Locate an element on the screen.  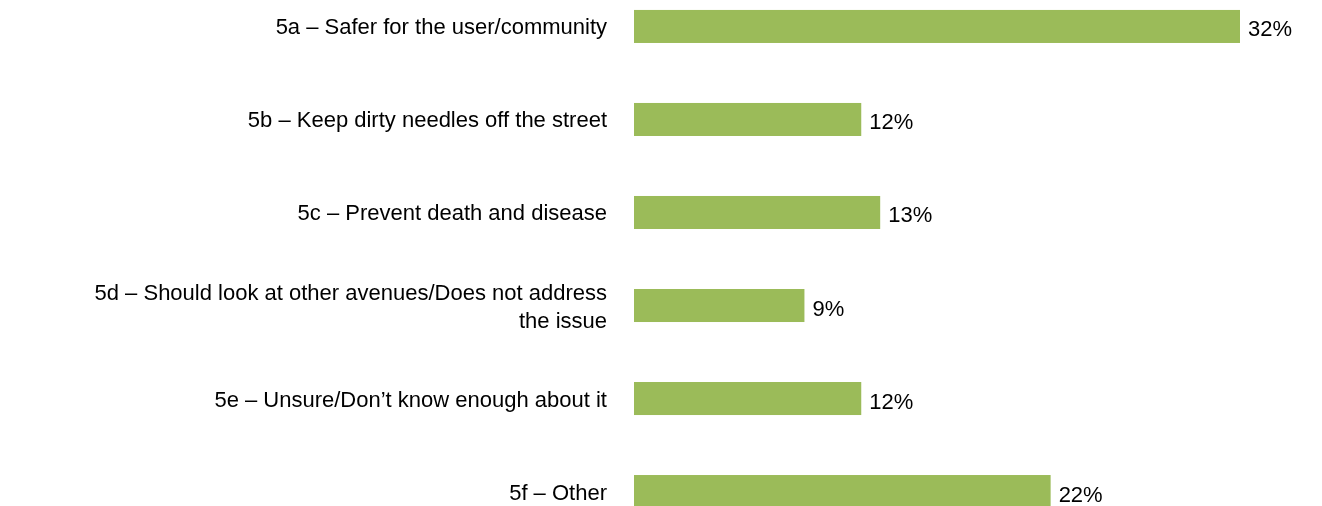
data-label: 13% is located at coordinates (910, 215).